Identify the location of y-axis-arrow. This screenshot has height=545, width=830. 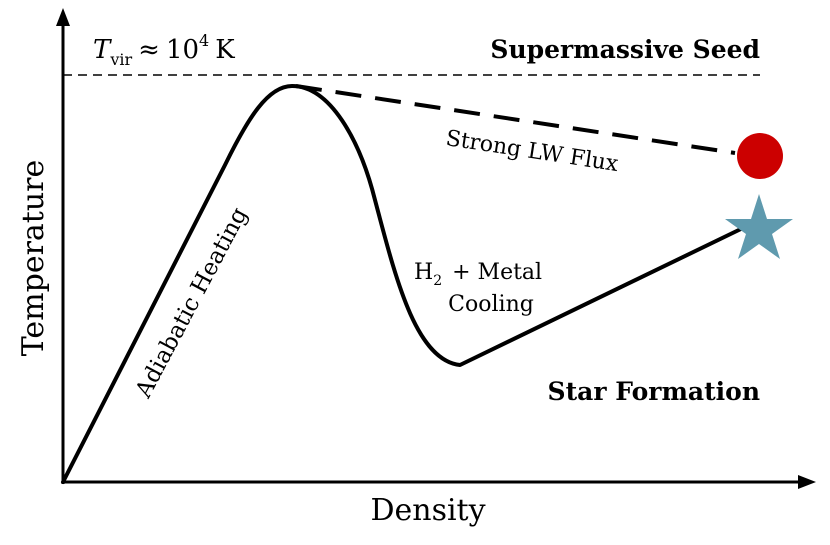
(63, 17).